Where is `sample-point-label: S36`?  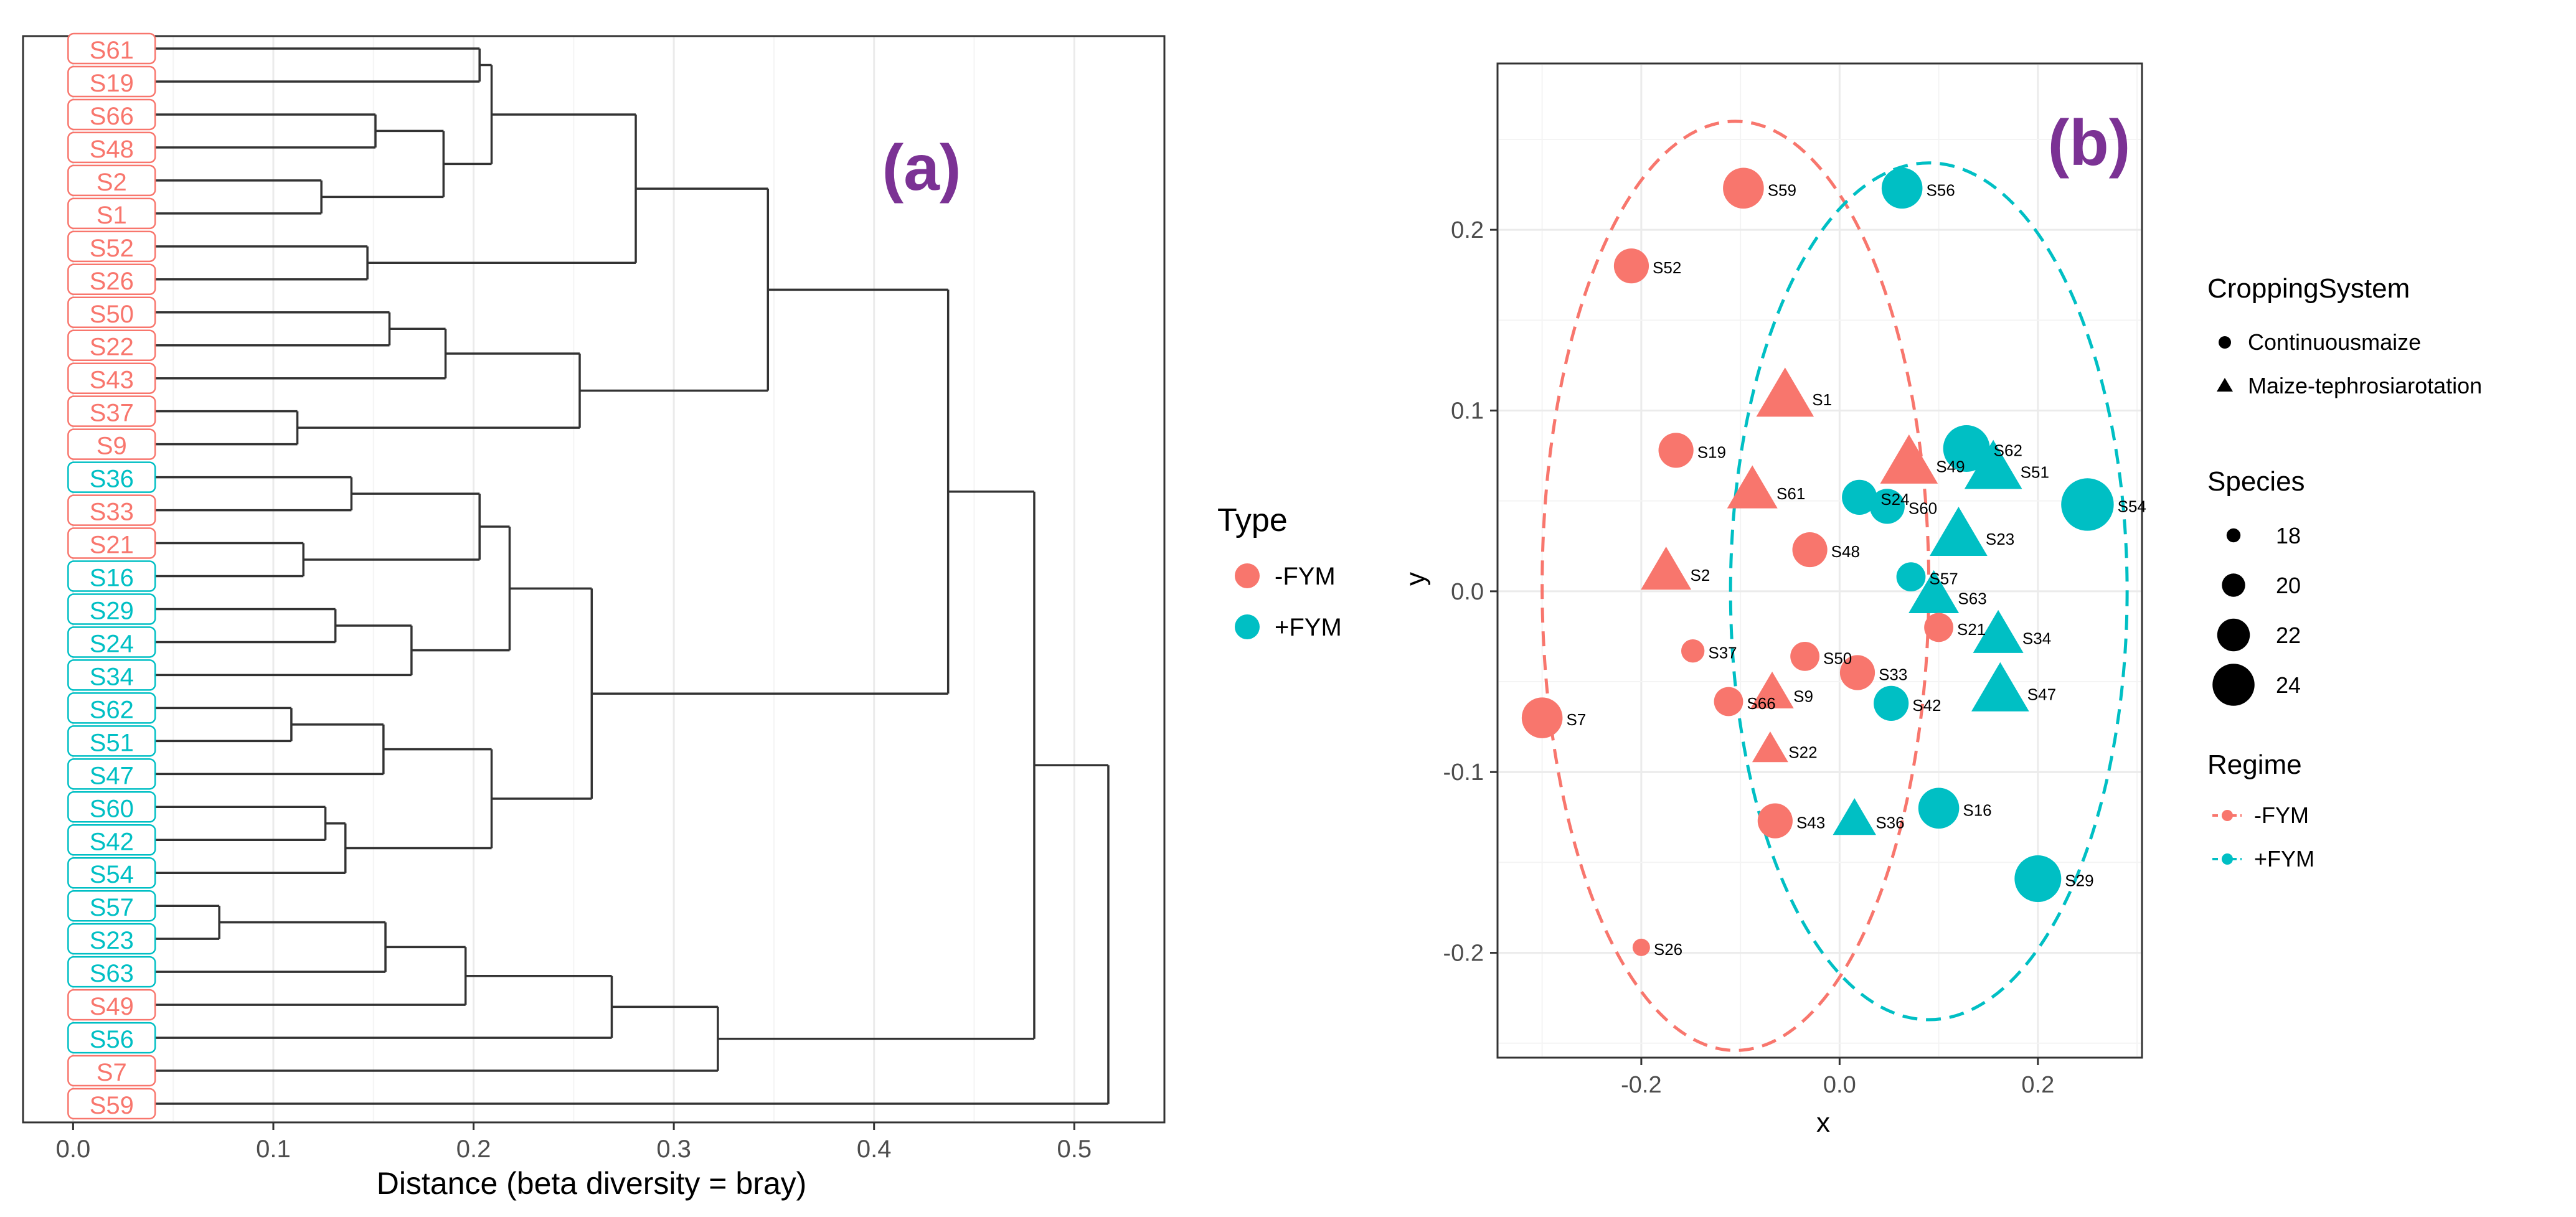
sample-point-label: S36 is located at coordinates (1889, 823).